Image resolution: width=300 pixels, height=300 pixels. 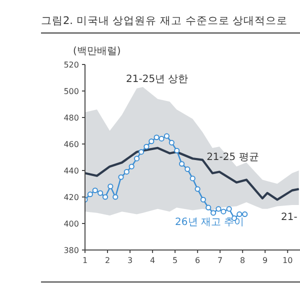 What do you see at coordinates (265, 260) in the screenshot?
I see `x-tick-label: 9` at bounding box center [265, 260].